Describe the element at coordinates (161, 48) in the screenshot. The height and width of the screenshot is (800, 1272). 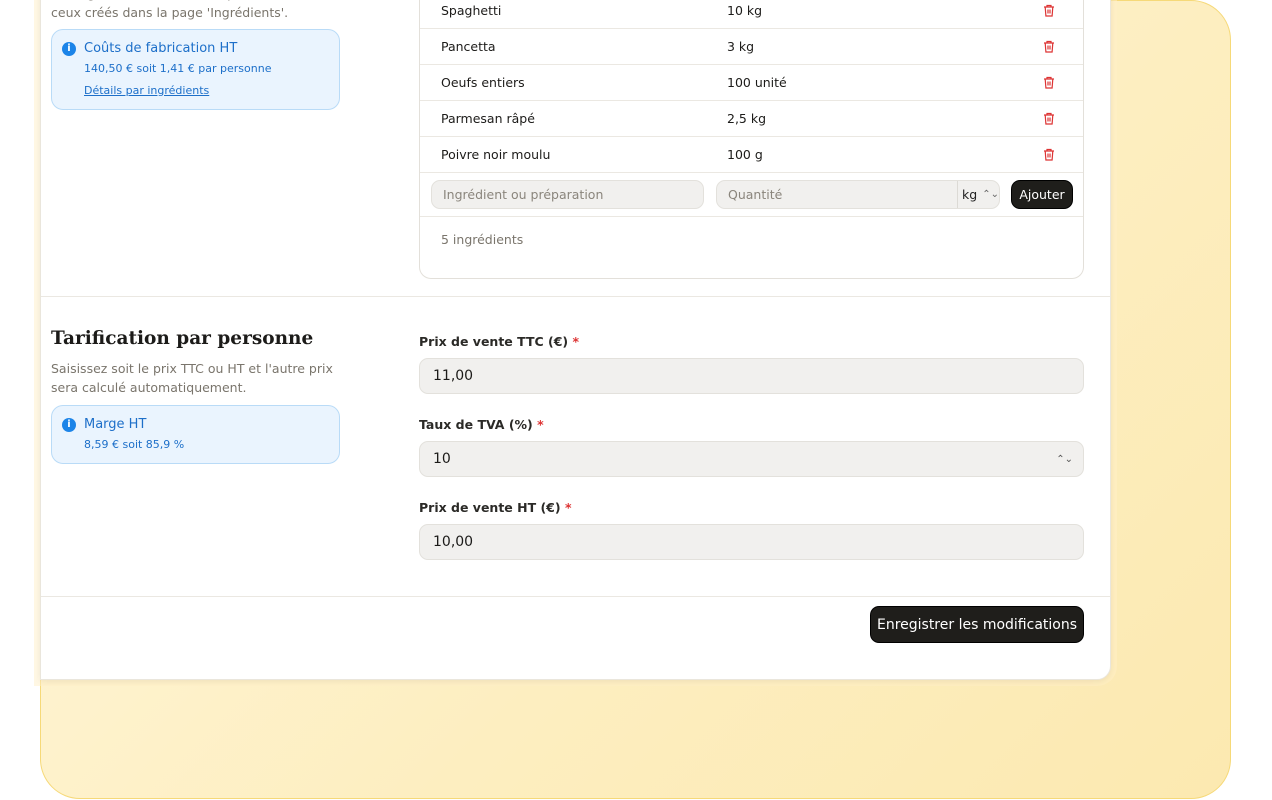
I see `cost-title: Coûts de fabrication HT` at that location.